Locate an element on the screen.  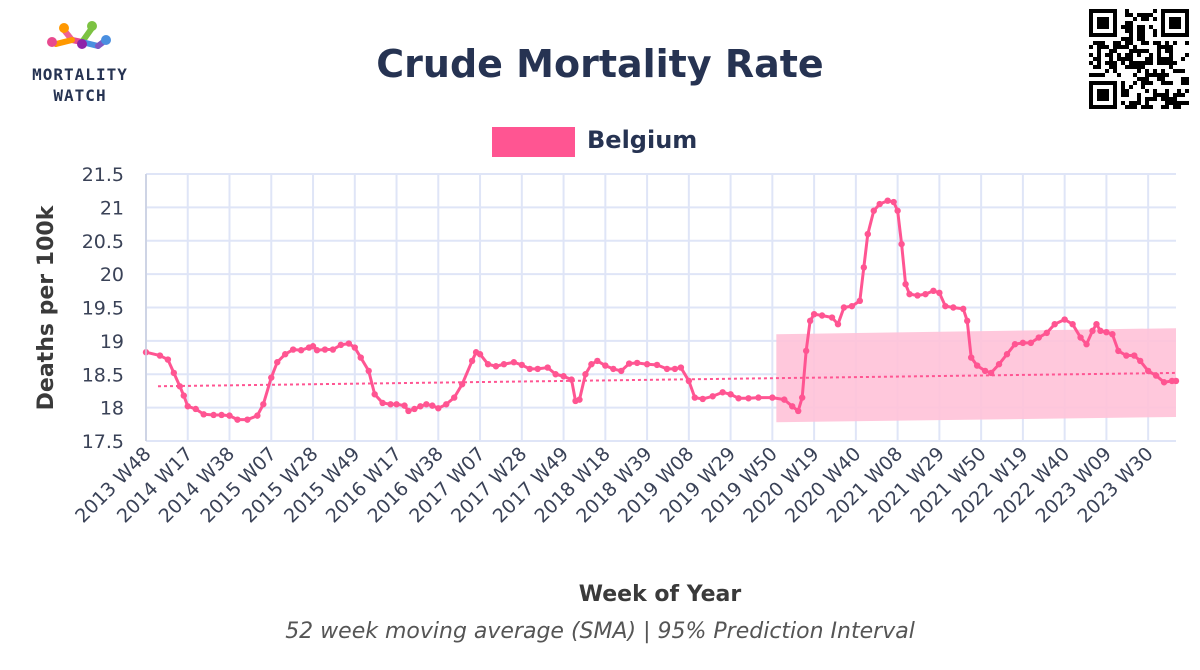
qr-modules is located at coordinates (1139, 59).